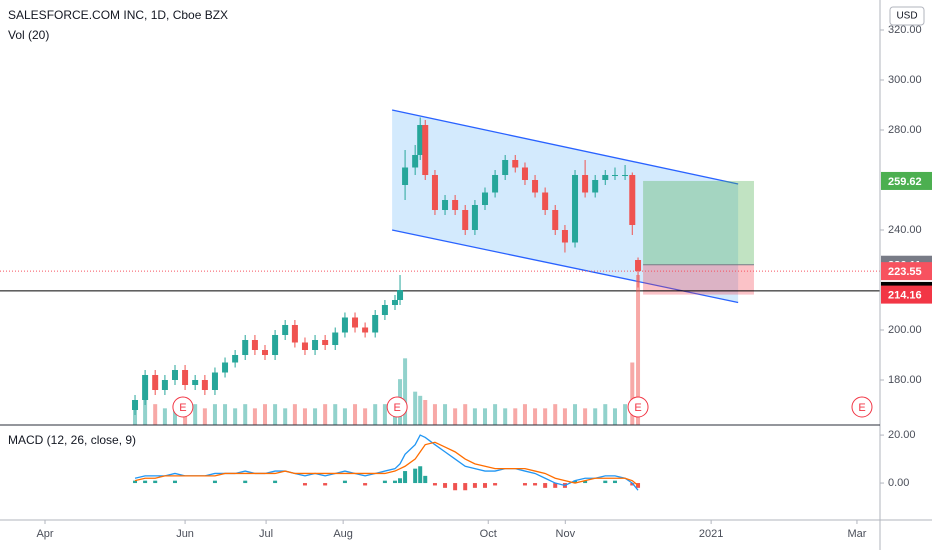  What do you see at coordinates (565, 147) in the screenshot?
I see `channel-upper` at bounding box center [565, 147].